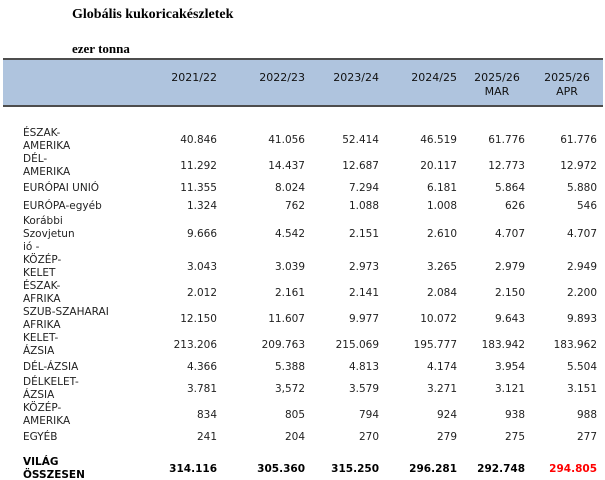 This screenshot has width=605, height=480. Describe the element at coordinates (586, 436) in the screenshot. I see `cell: 277` at that location.